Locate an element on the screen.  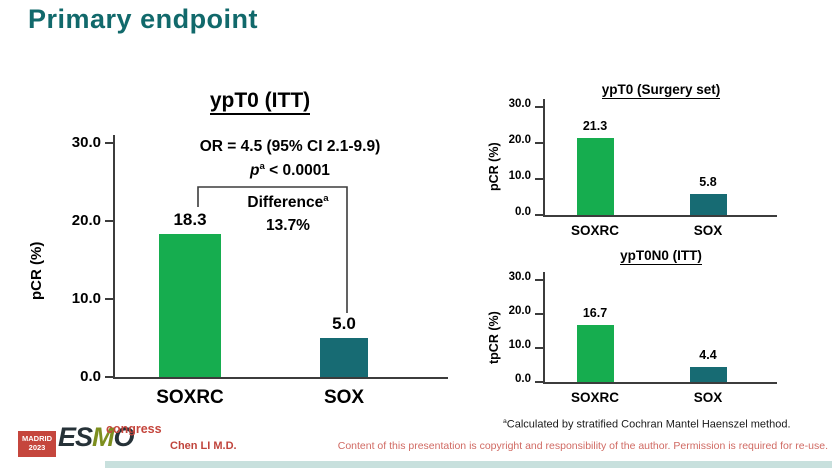
chart-title: ypT0 (Surgery set) is located at coordinates (661, 90).